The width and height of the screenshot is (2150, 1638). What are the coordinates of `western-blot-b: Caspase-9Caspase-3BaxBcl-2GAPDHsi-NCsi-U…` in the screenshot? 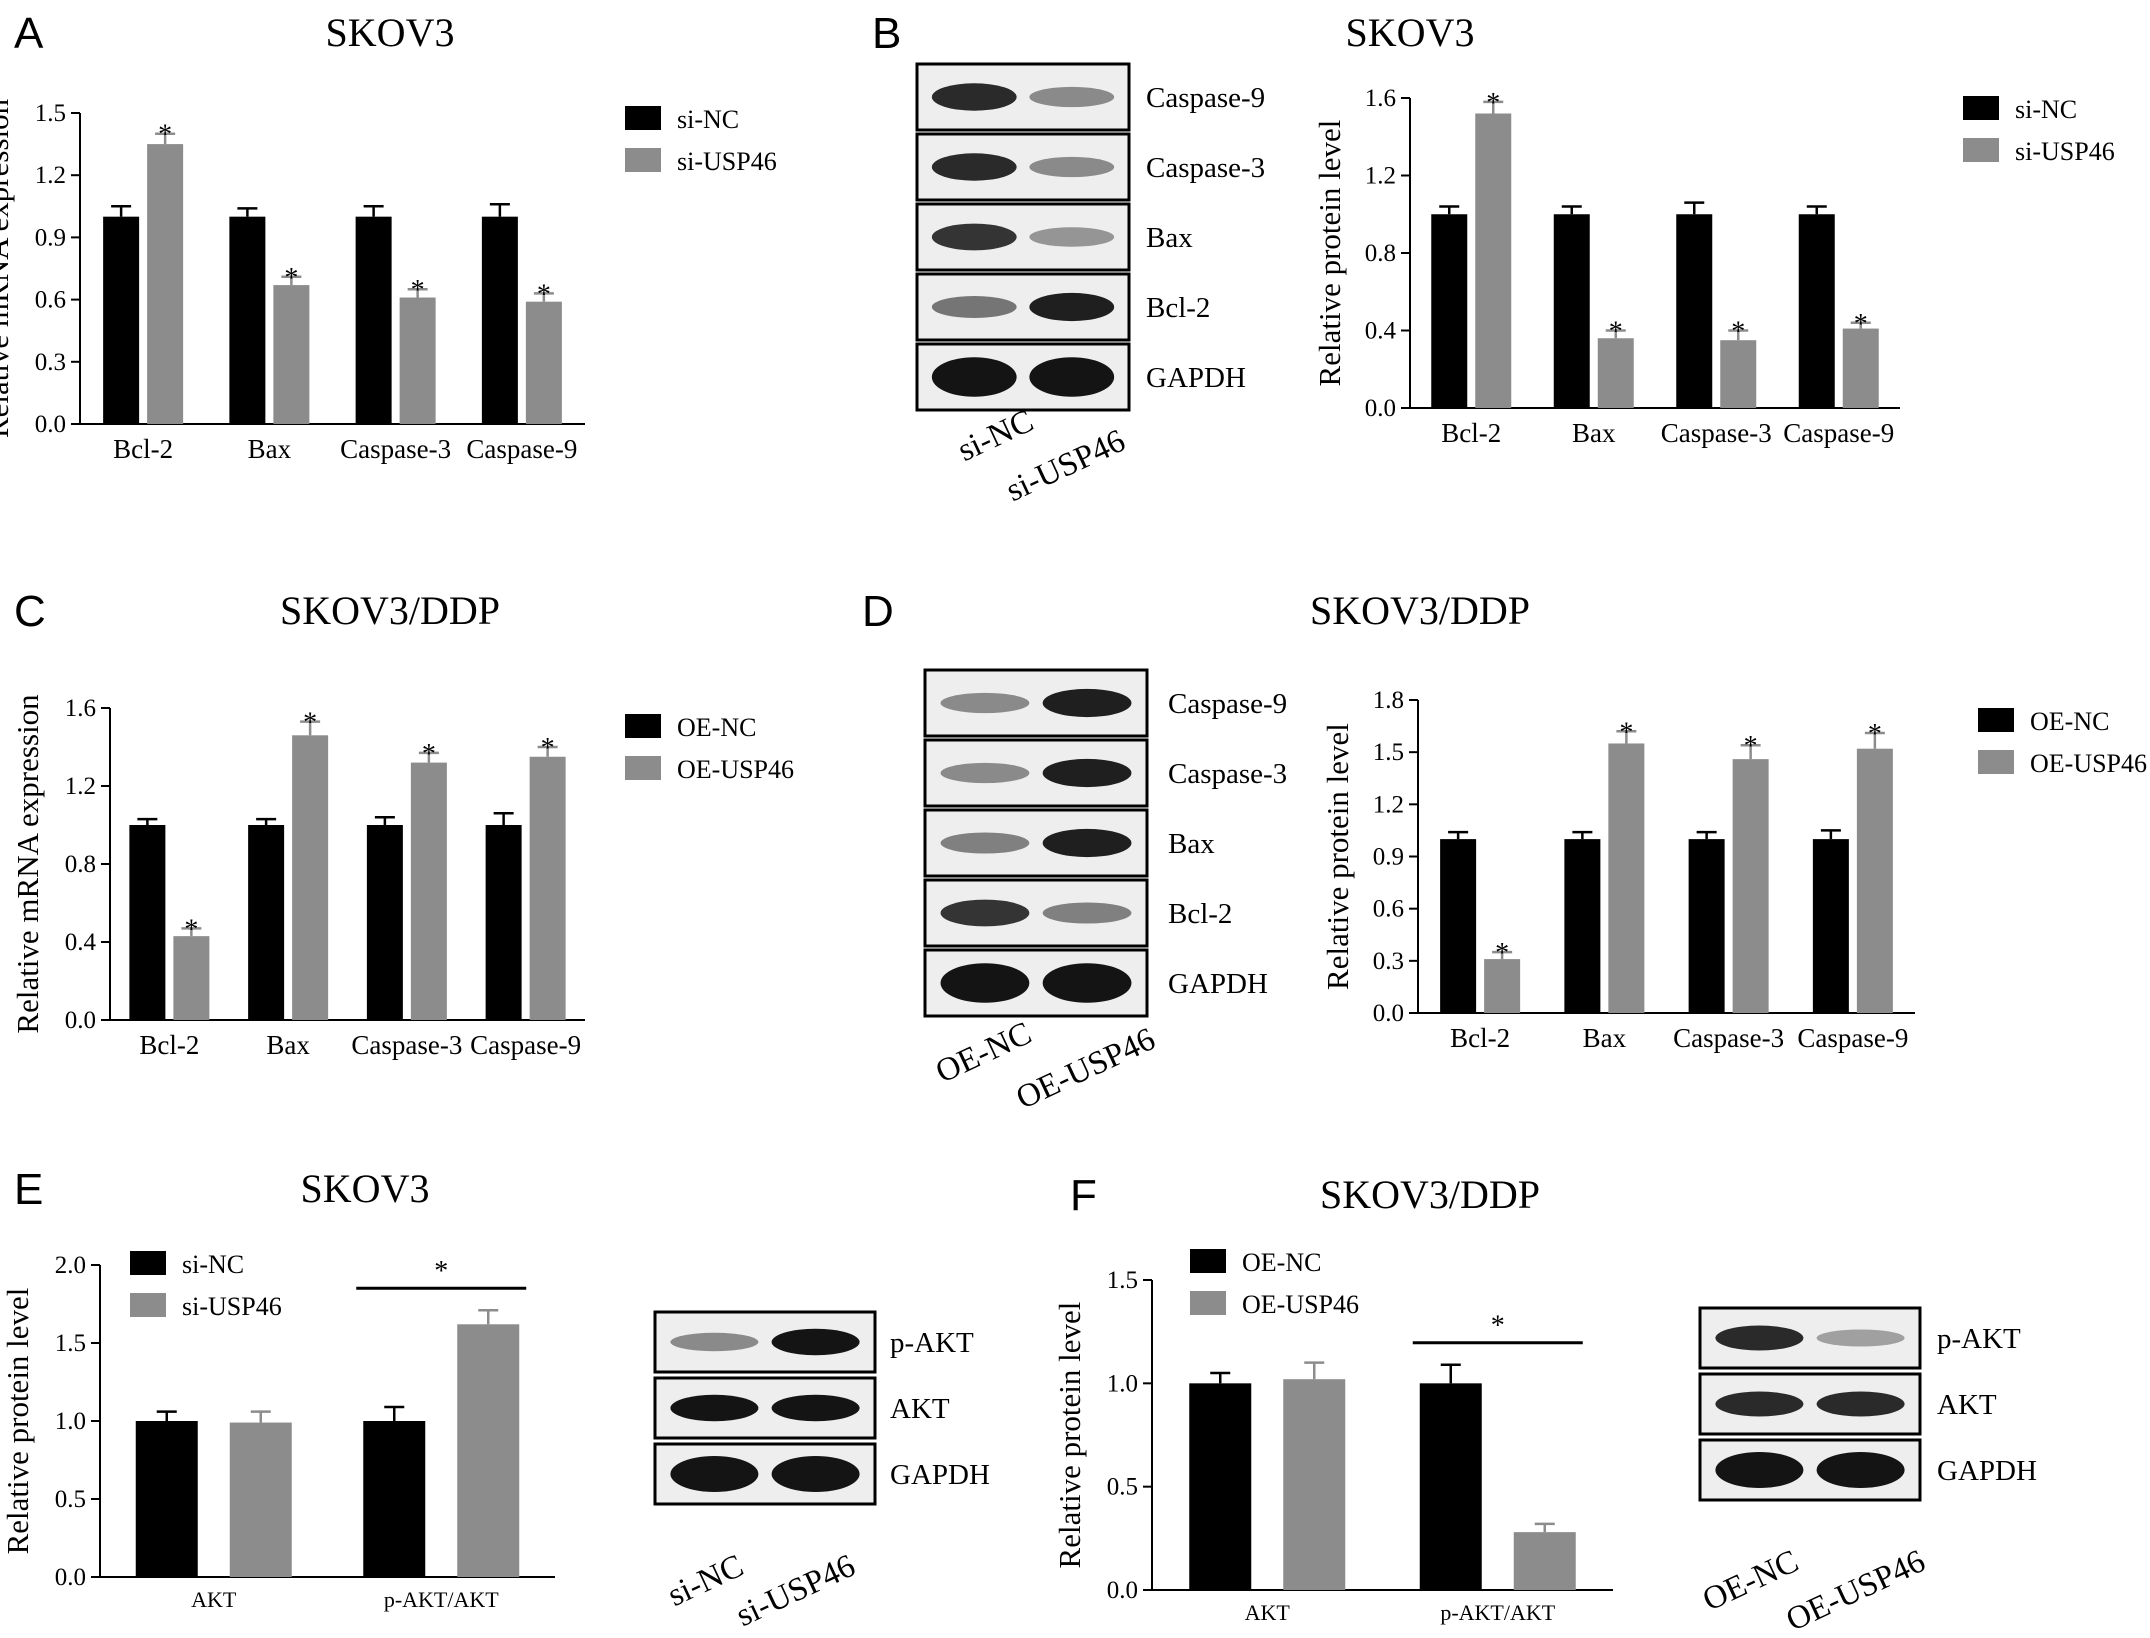 It's located at (1090, 285).